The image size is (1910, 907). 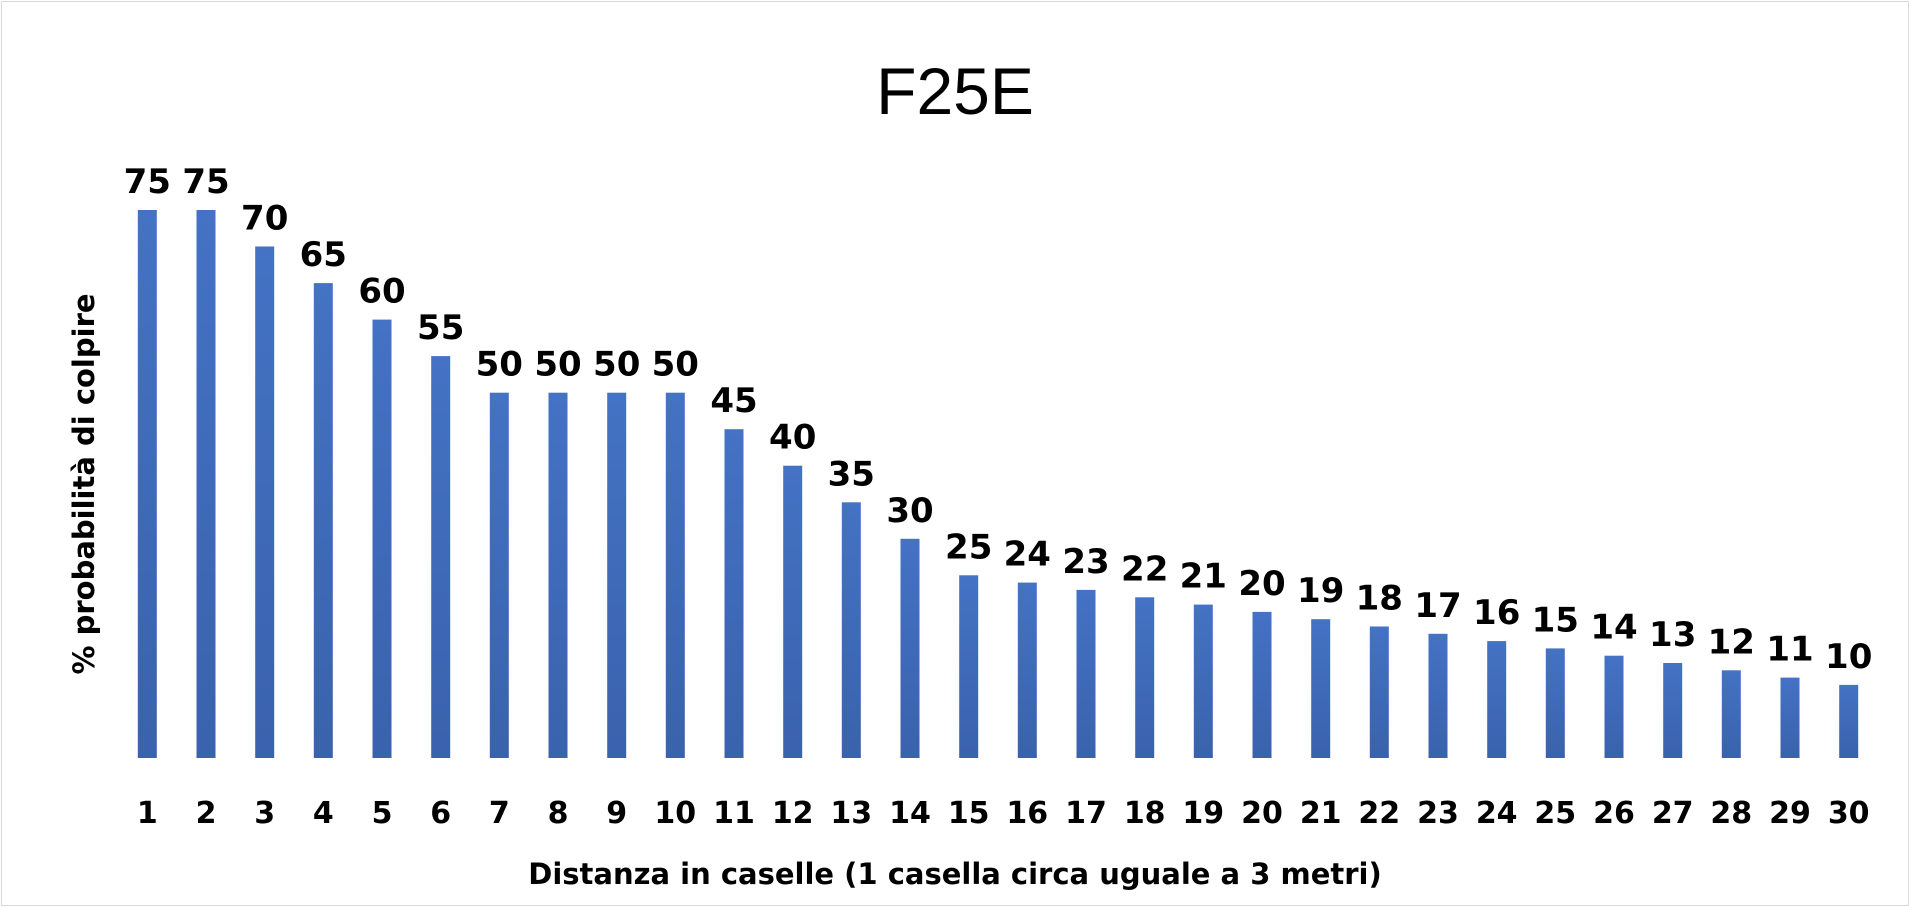 I want to click on x-tick-label-5: 5, so click(x=382, y=813).